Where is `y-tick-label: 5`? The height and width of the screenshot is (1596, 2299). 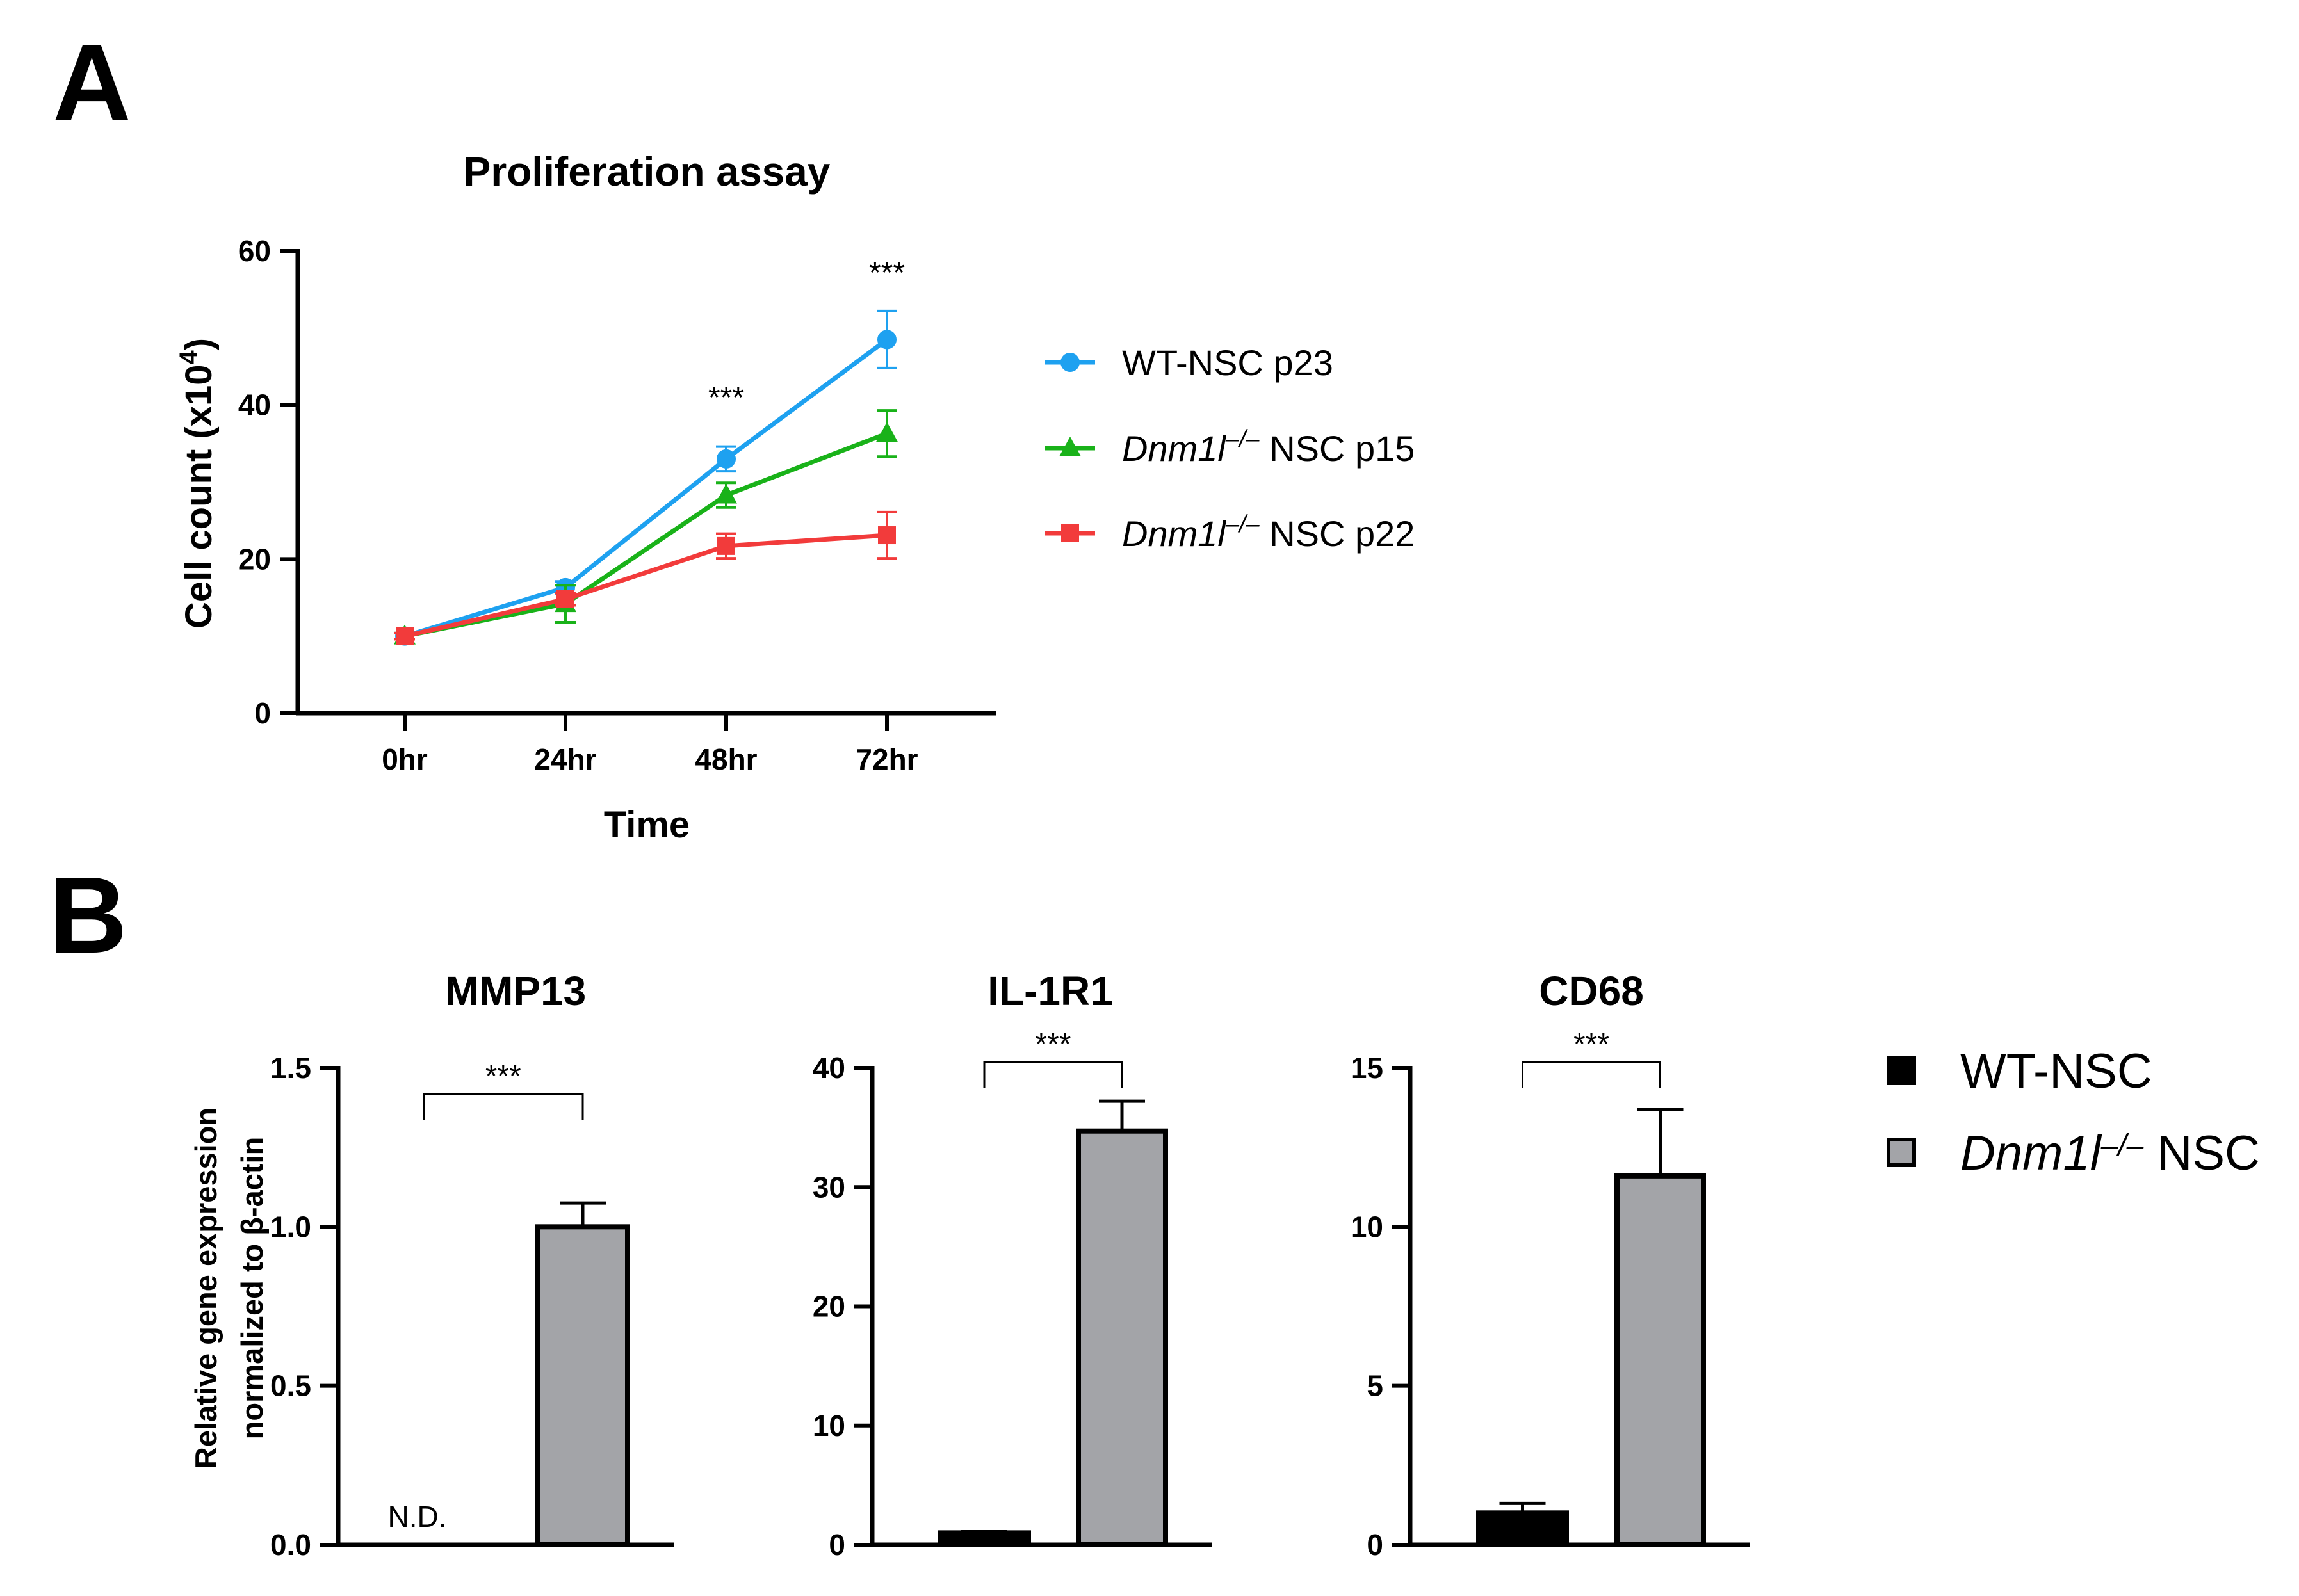
y-tick-label: 5 is located at coordinates (1375, 1386).